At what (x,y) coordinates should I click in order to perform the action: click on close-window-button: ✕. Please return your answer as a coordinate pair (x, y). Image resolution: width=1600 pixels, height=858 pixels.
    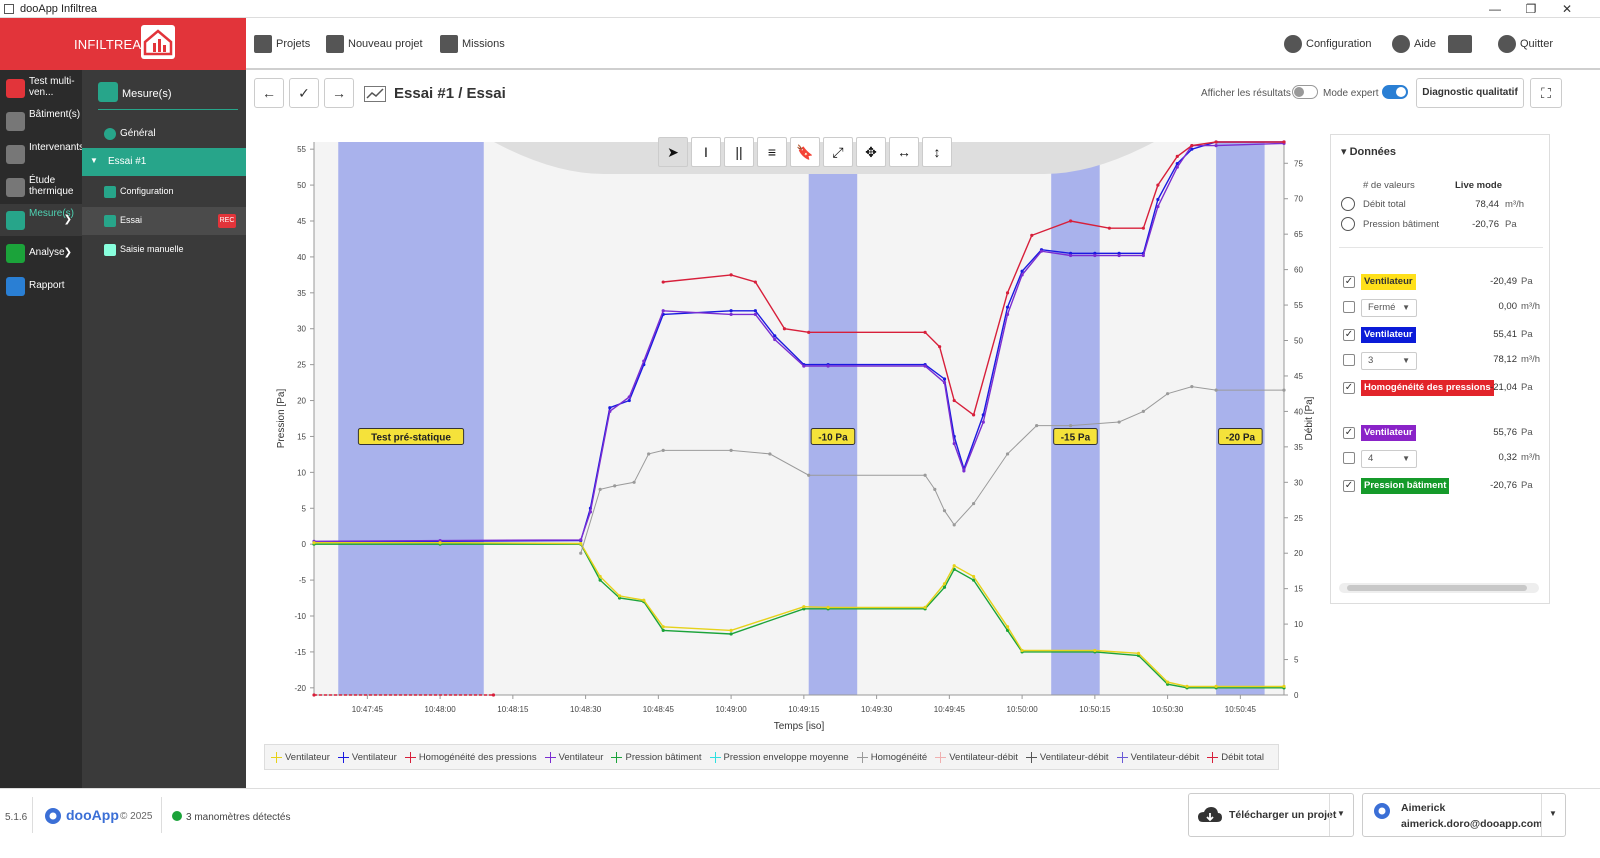
    Looking at the image, I should click on (1567, 9).